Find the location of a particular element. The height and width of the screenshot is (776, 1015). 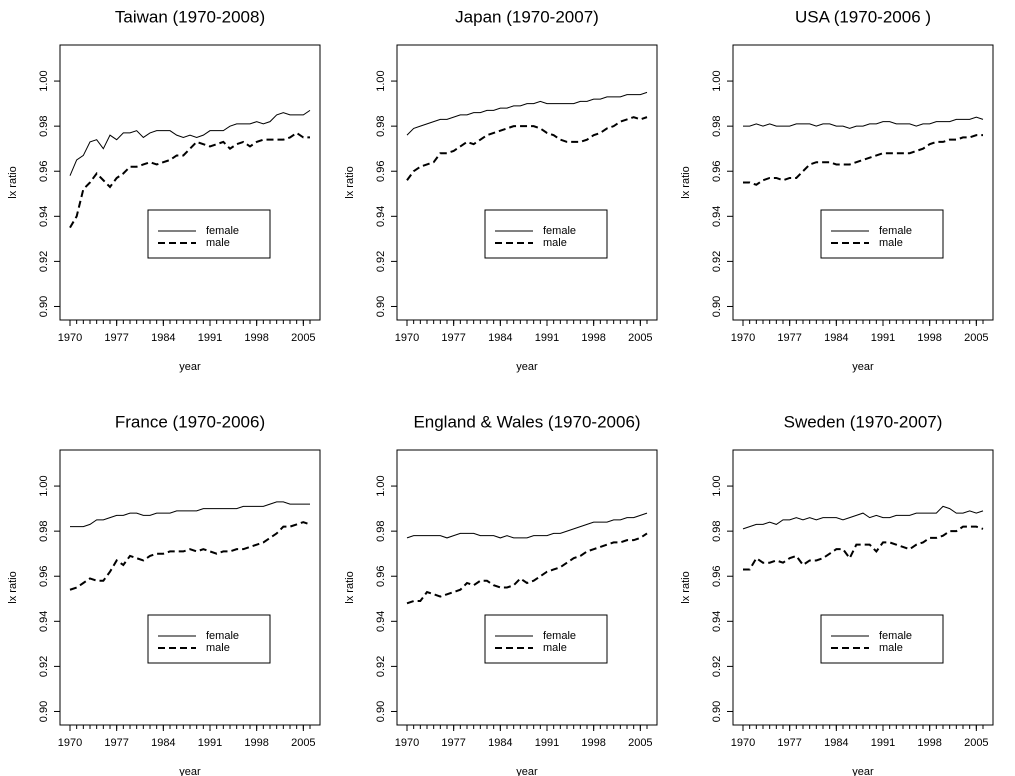

panel-title: England & Wales (1970-2006) is located at coordinates (526, 421).